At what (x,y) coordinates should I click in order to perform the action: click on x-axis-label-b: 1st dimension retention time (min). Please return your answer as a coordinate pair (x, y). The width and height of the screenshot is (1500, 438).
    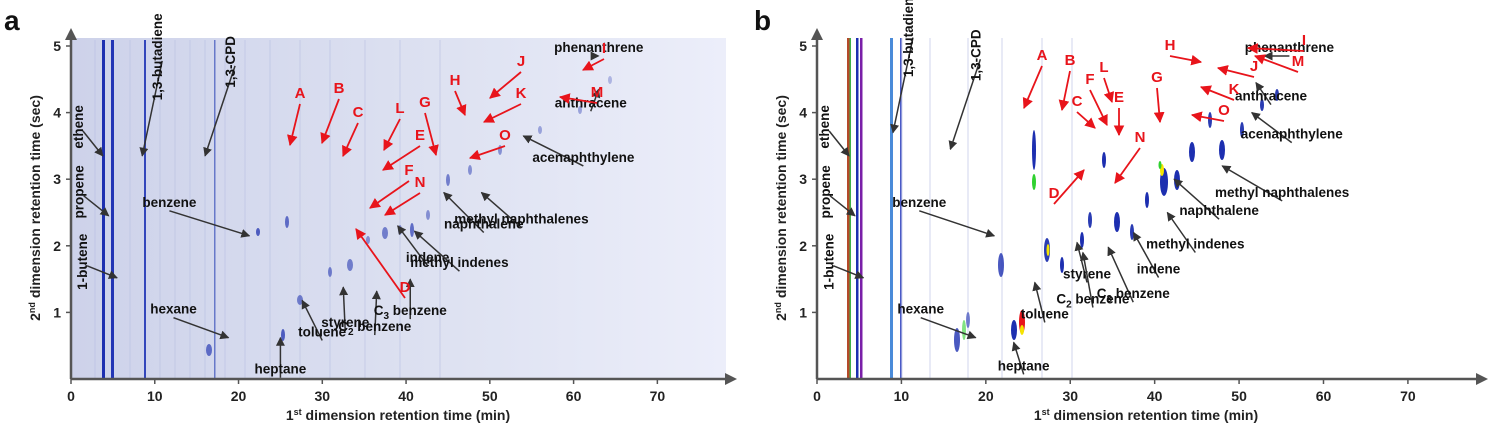
    Looking at the image, I should click on (1146, 415).